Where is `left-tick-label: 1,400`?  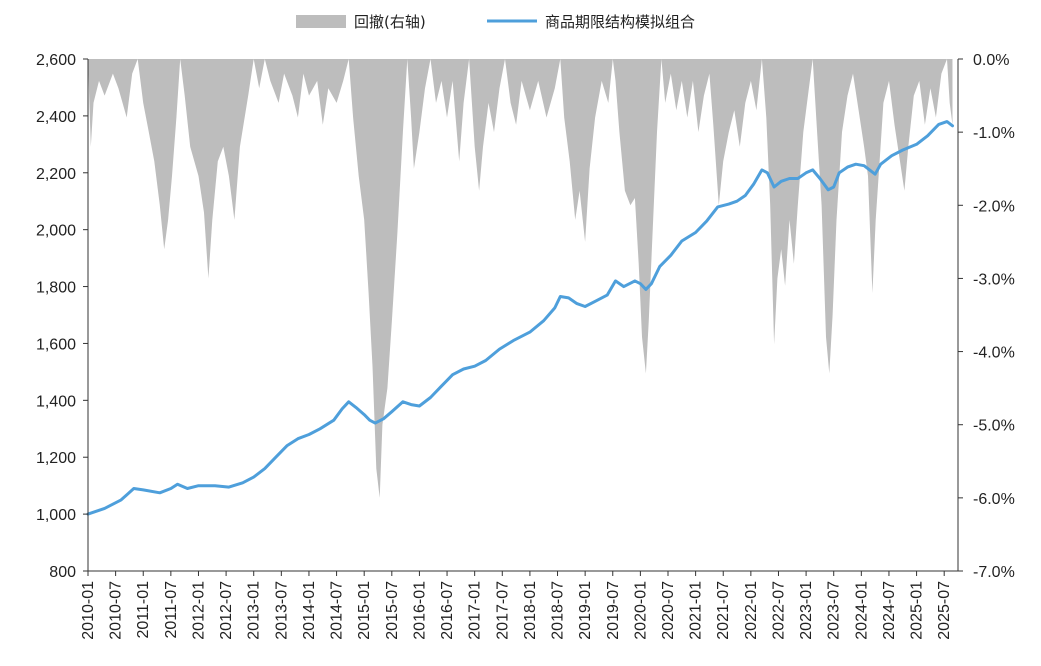
left-tick-label: 1,400 is located at coordinates (56, 401).